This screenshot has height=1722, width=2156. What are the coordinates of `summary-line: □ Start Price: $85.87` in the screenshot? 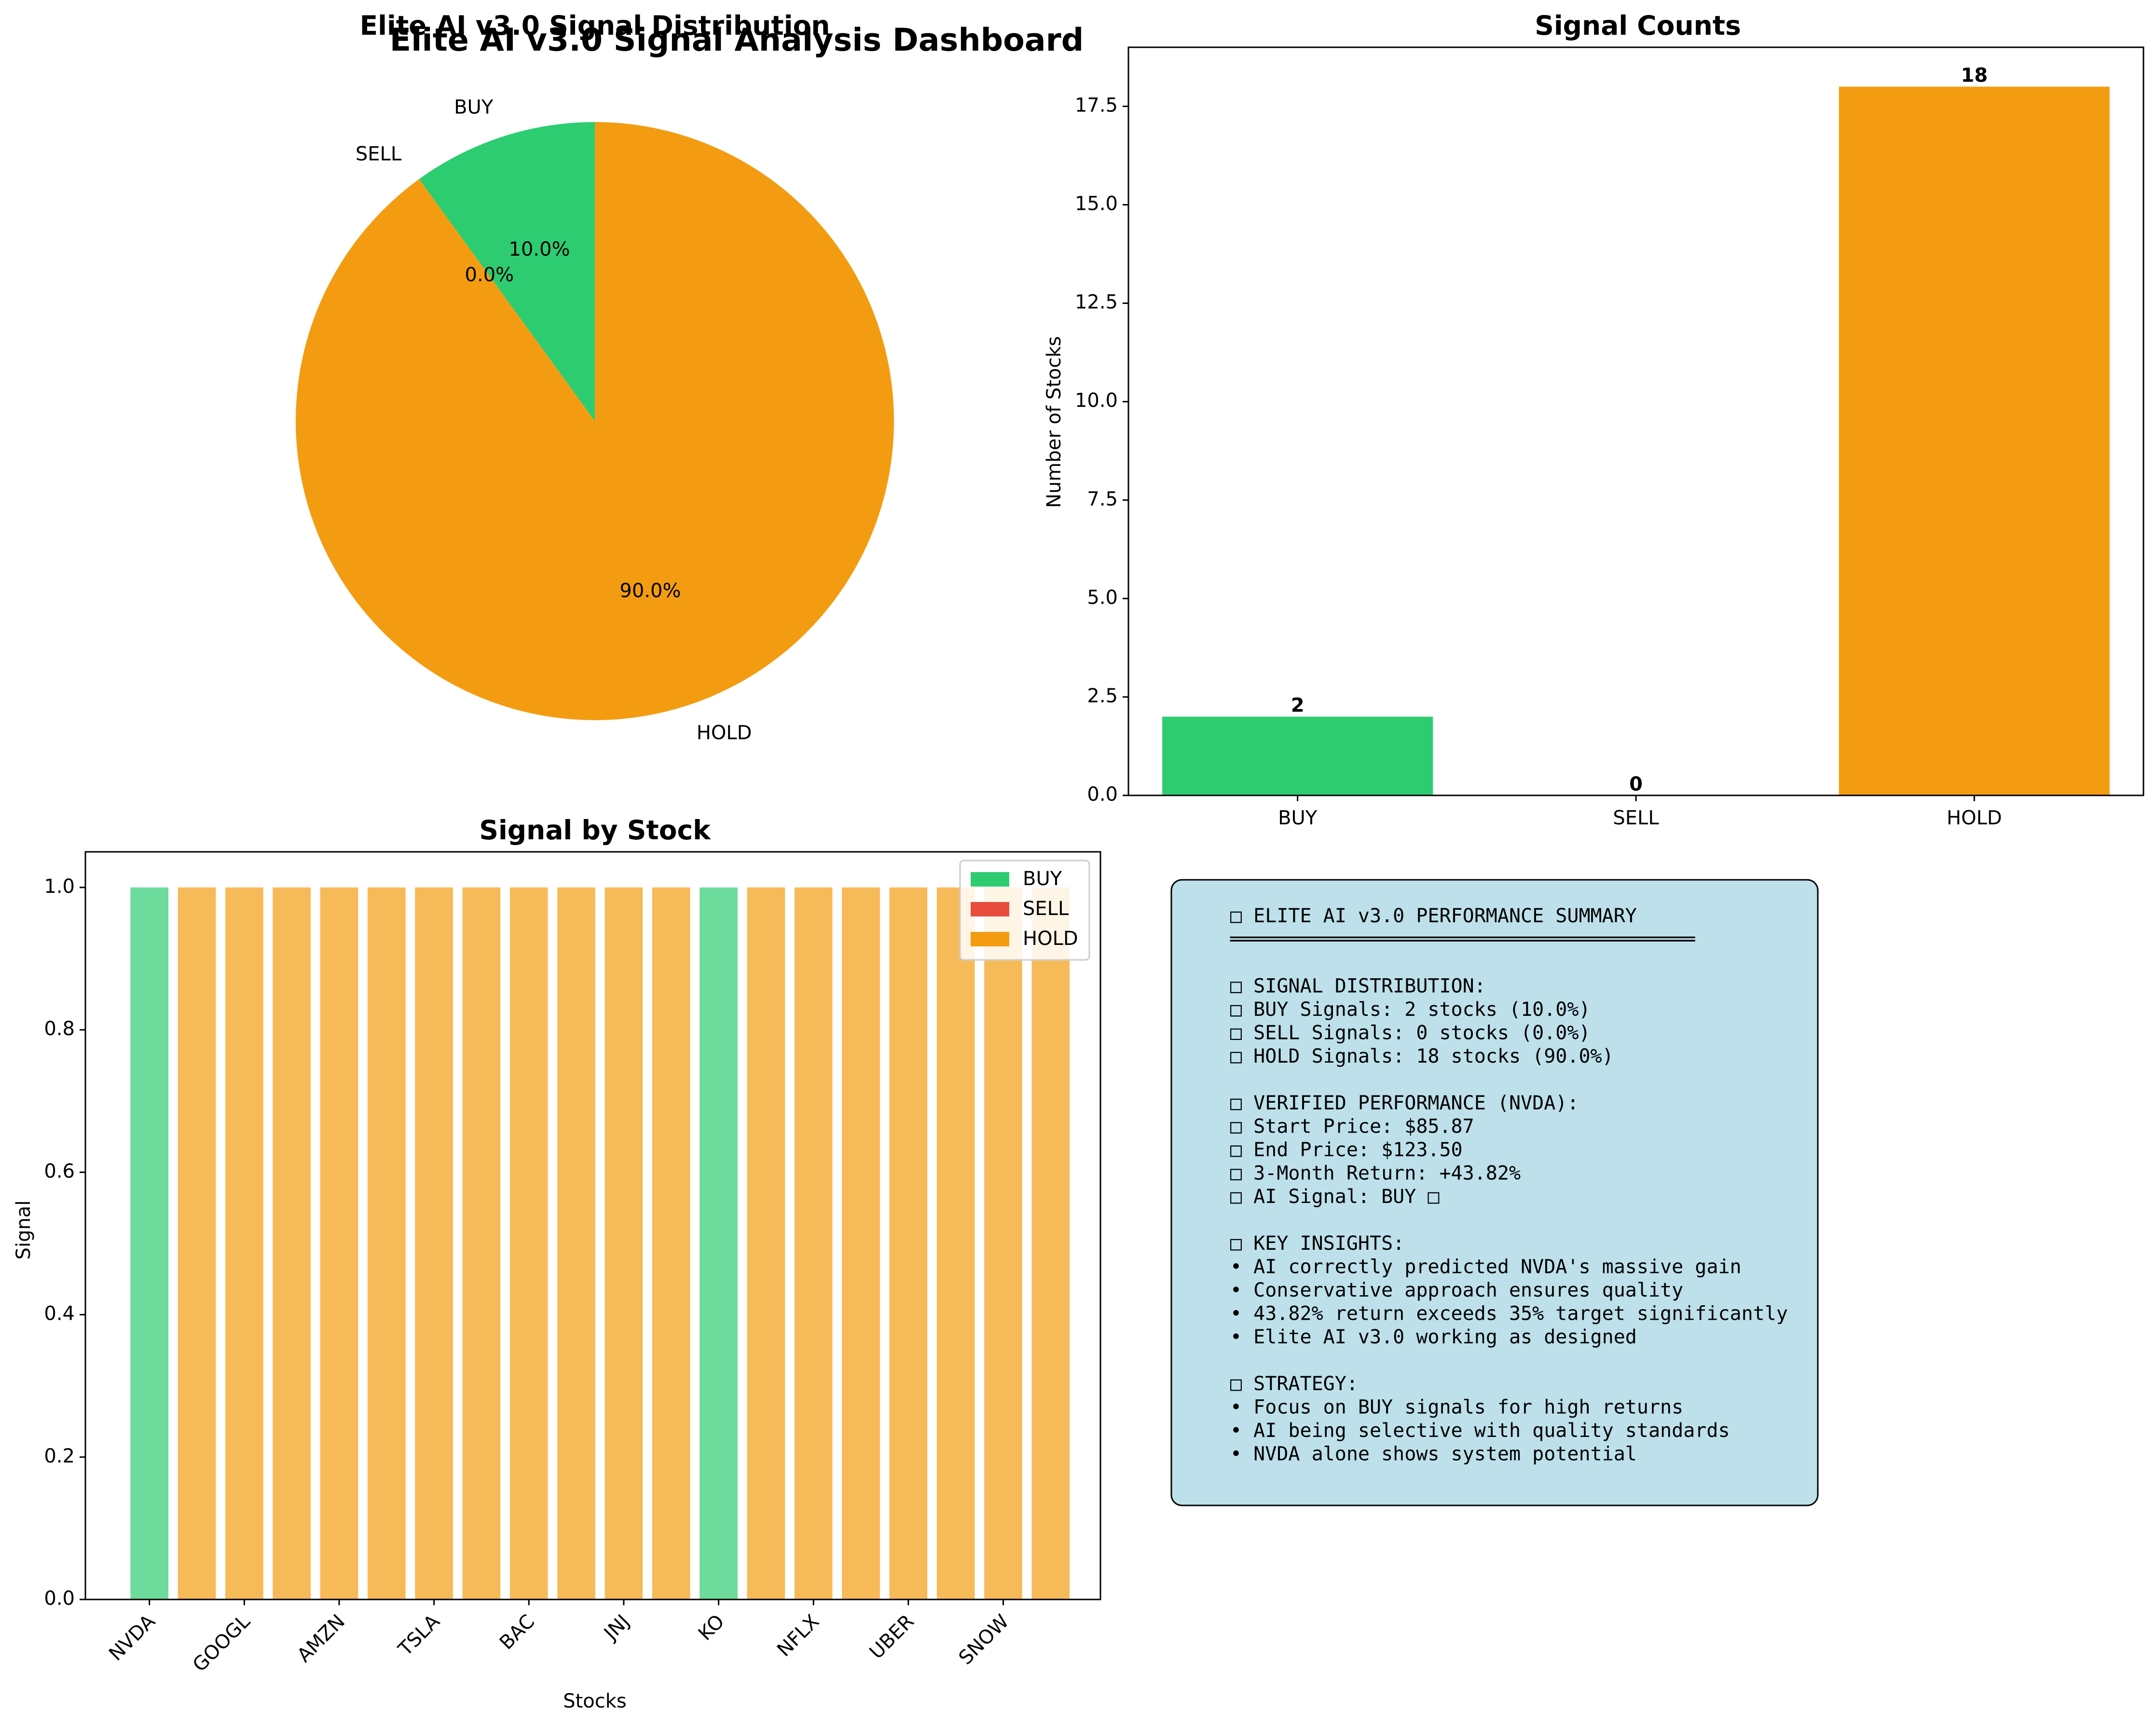 It's located at (1352, 1127).